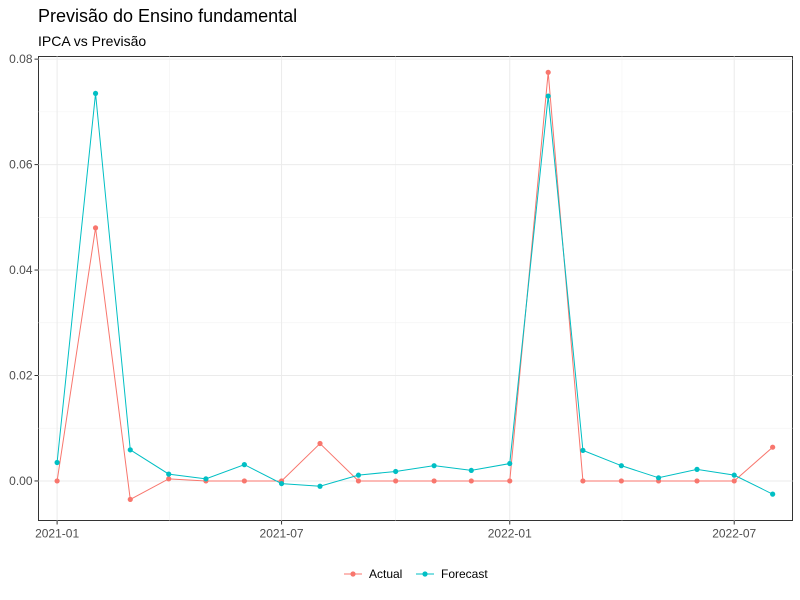  What do you see at coordinates (21, 59) in the screenshot?
I see `y-tick-label: 0.08` at bounding box center [21, 59].